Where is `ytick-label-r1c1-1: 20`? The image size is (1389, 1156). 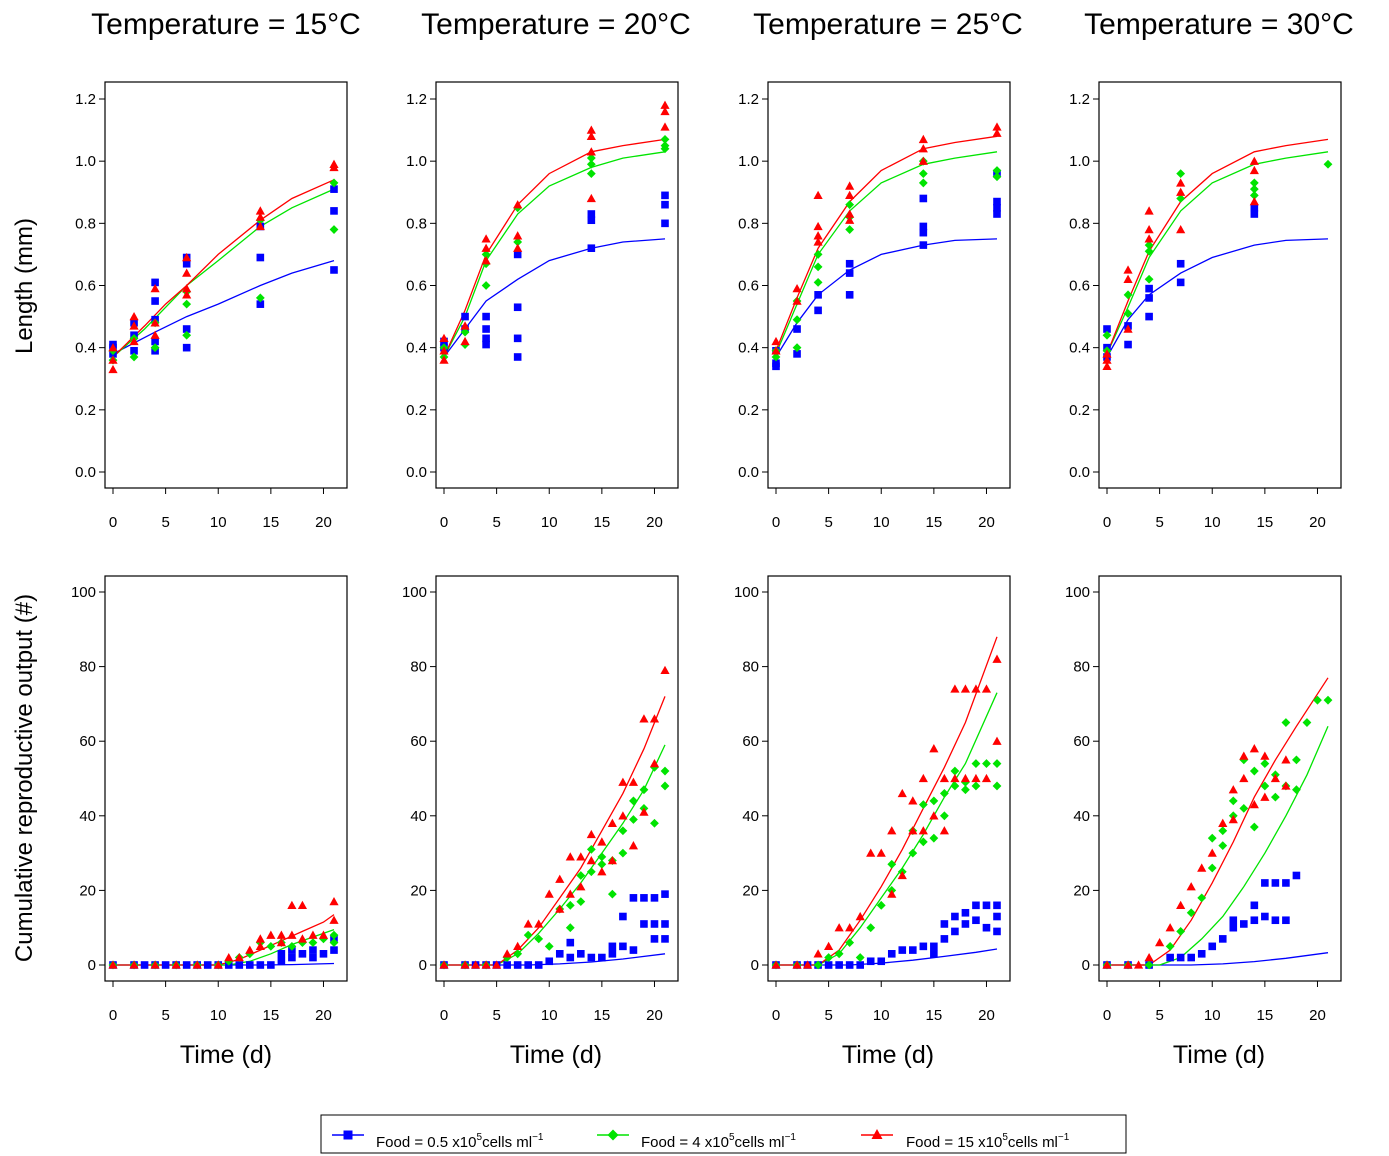 ytick-label-r1c1-1: 20 is located at coordinates (418, 890).